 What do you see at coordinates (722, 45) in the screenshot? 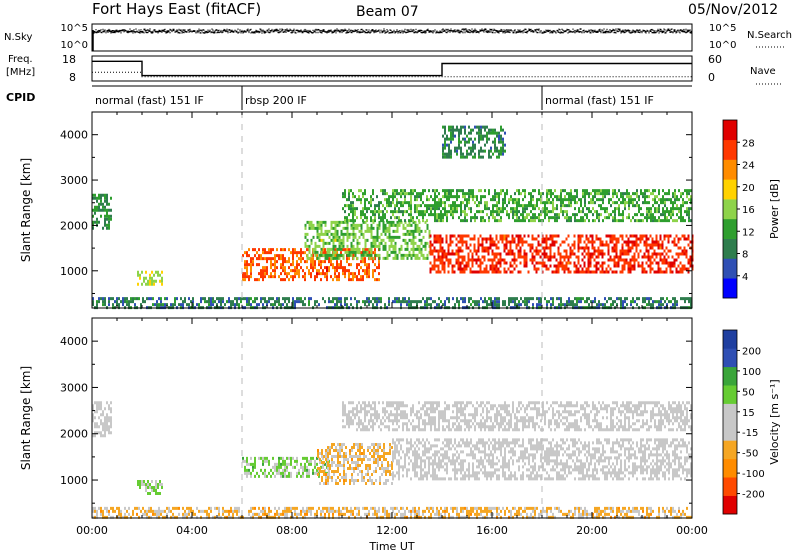
I see `nsearch-tick-low: 10^0` at bounding box center [722, 45].